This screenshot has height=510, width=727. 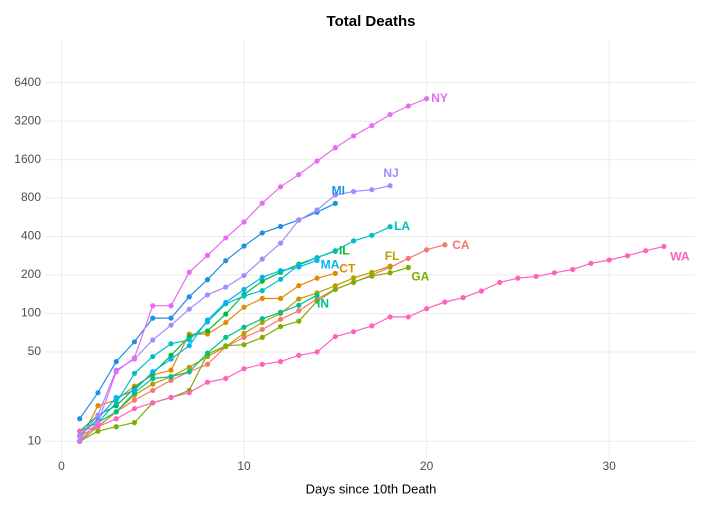 I want to click on y-tick-label: 1600, so click(x=27, y=159).